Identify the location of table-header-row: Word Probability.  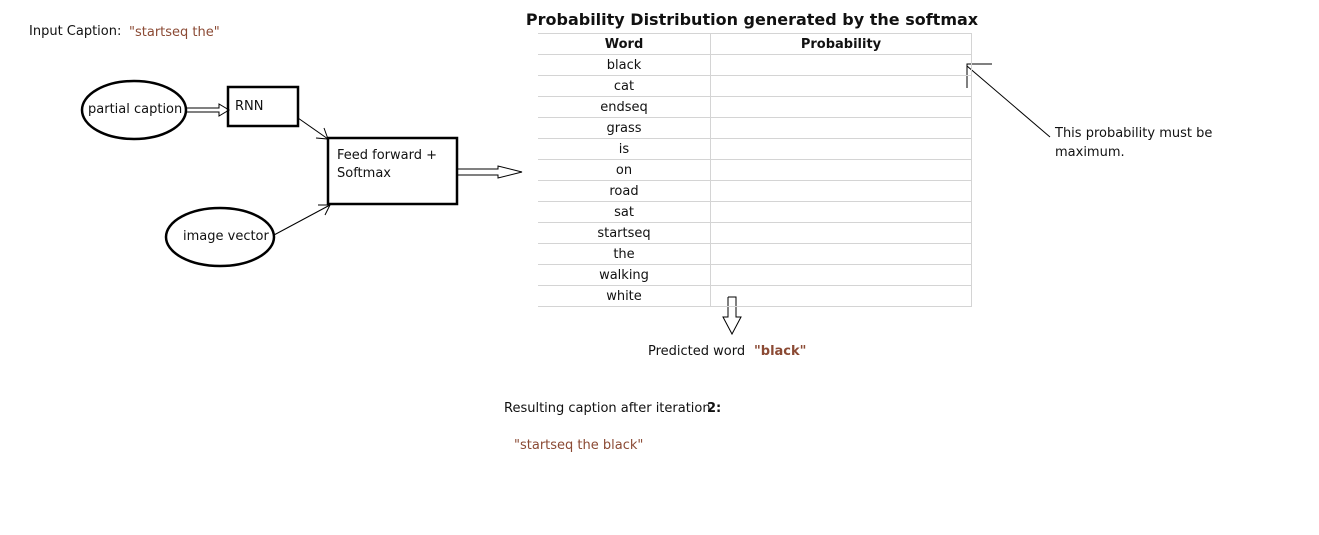
(755, 44).